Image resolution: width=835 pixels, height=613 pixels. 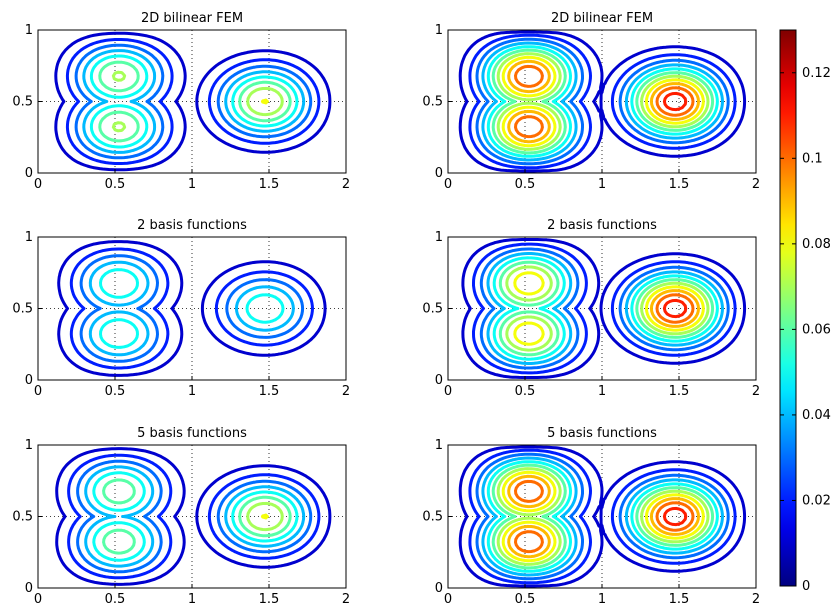 I want to click on subplot-6: 0 0.5 1 1.5 2 0 0.5 1 5 basis functions, so click(x=591, y=516).